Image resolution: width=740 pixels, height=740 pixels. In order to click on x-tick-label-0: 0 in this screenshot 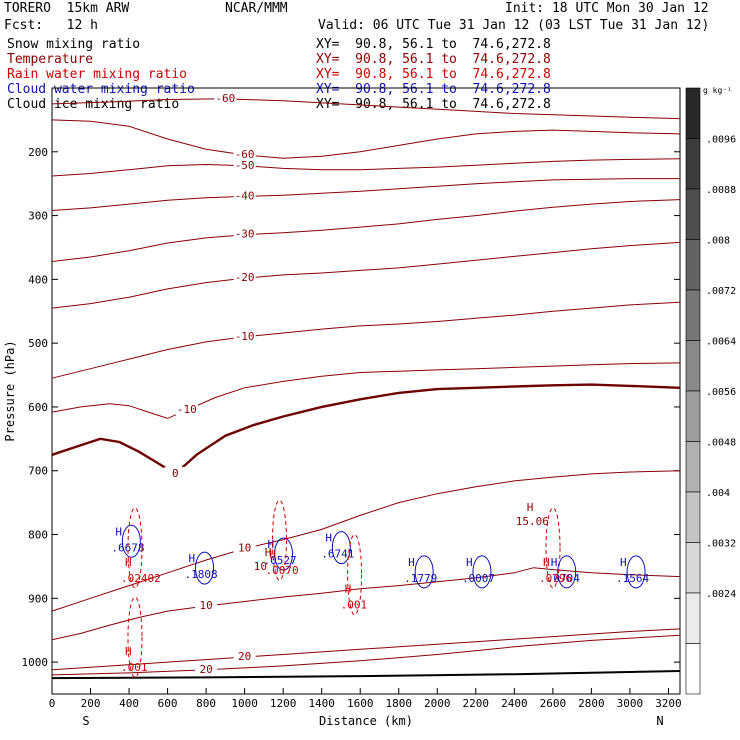, I will do `click(52, 703)`.